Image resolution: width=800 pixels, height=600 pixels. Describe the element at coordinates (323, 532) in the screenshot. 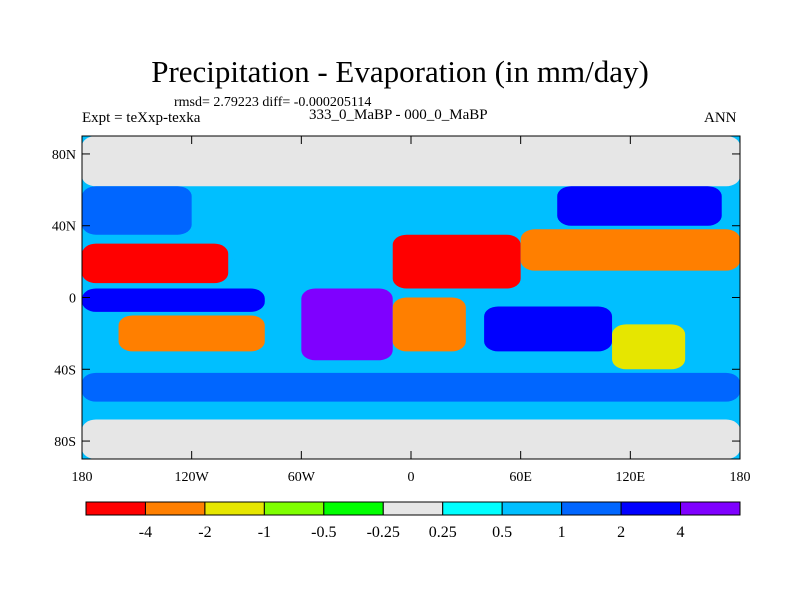

I see `colorbar-label: -0.5` at that location.